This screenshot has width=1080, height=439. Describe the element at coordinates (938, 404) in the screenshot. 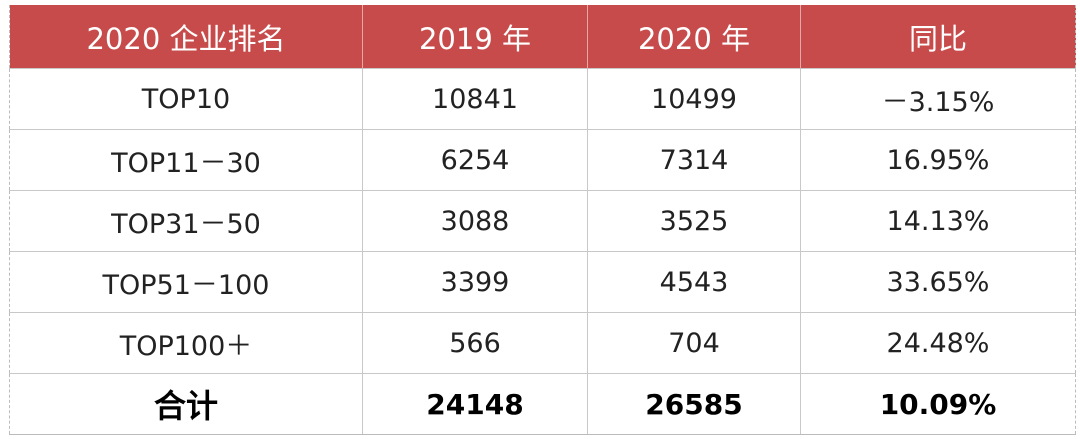

I see `table-cell: 10.09%` at that location.